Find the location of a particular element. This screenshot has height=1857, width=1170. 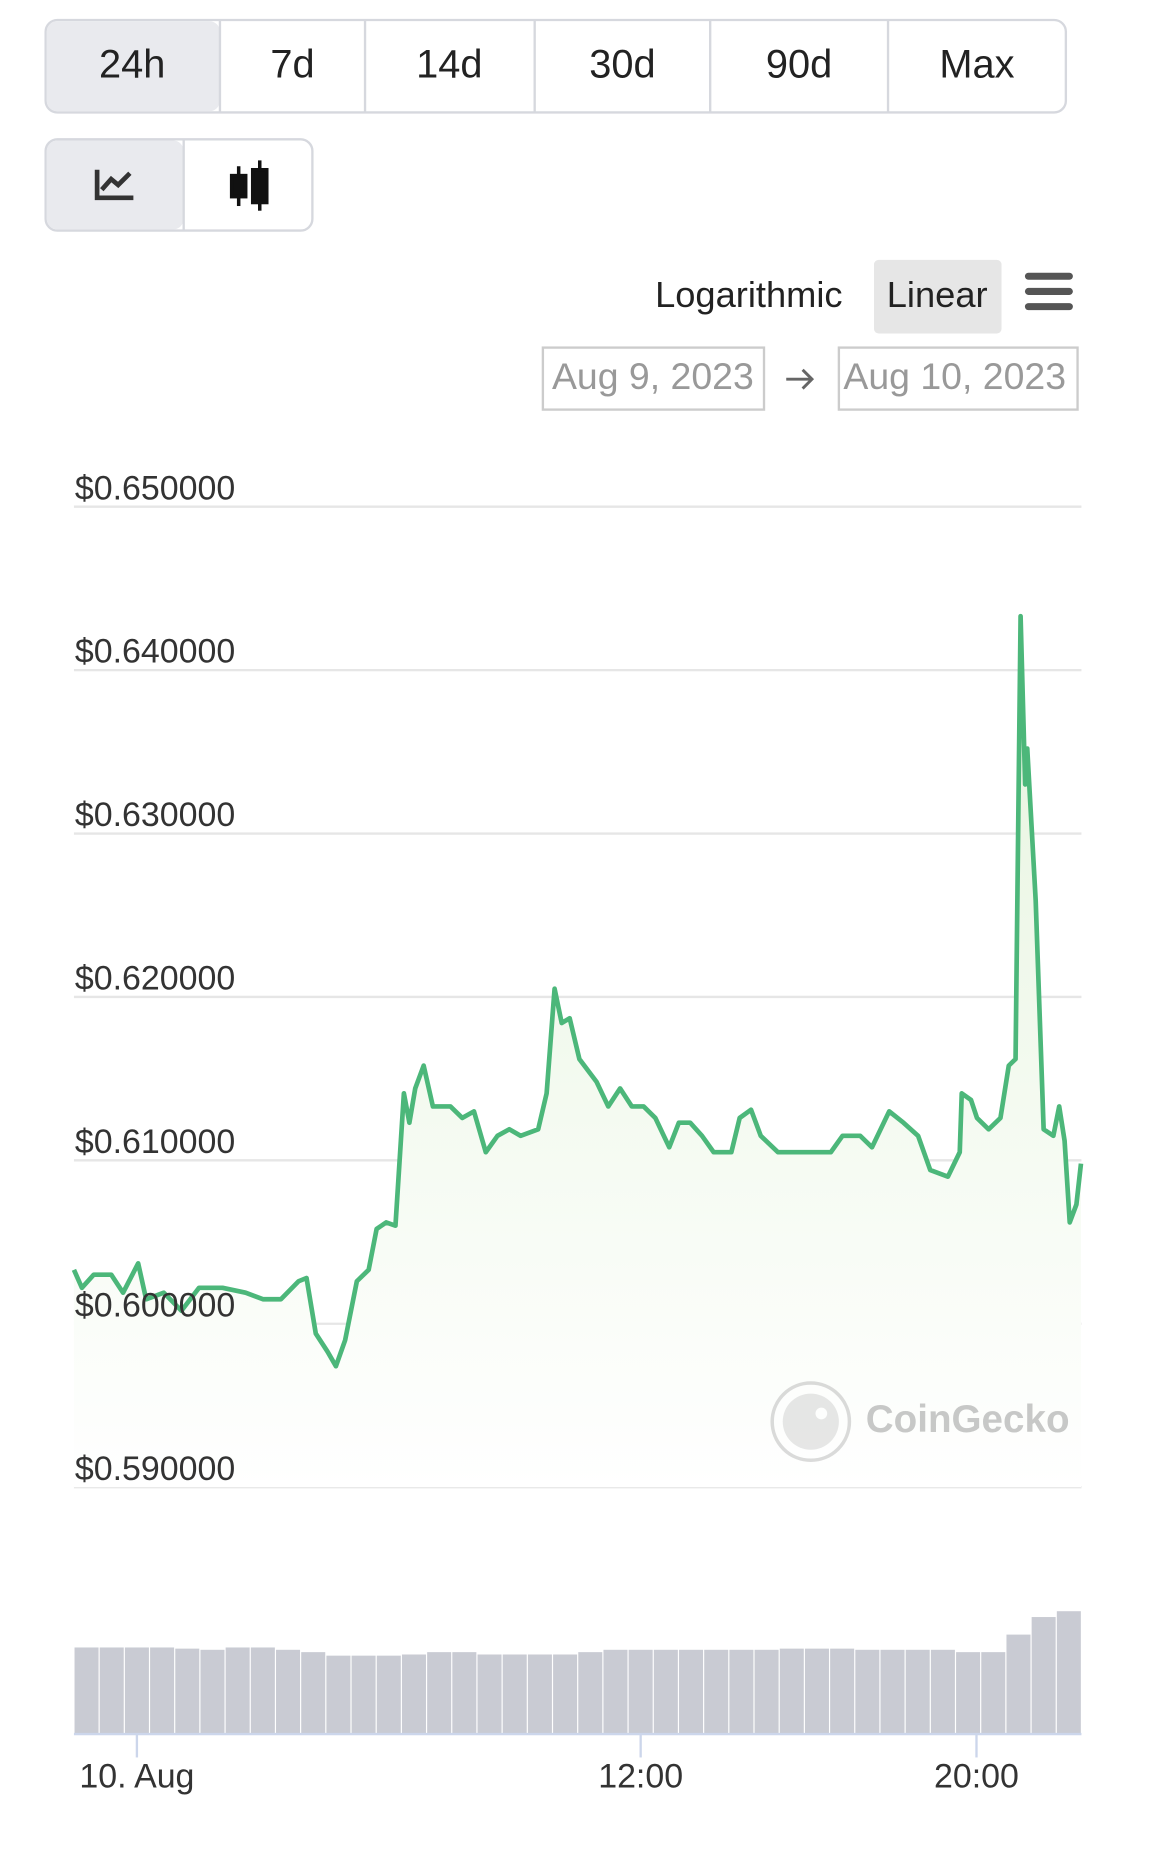

y-tick-label: $0.620000 is located at coordinates (155, 979).